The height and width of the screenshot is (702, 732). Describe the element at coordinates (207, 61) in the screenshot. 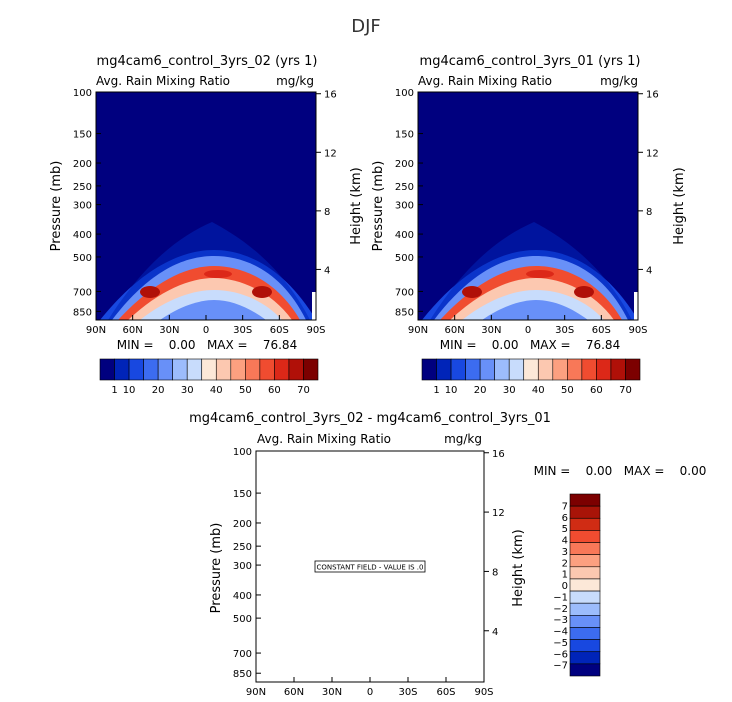

I see `panel-1-title: mg4cam6_control_3yrs_02 (yrs 1)` at that location.